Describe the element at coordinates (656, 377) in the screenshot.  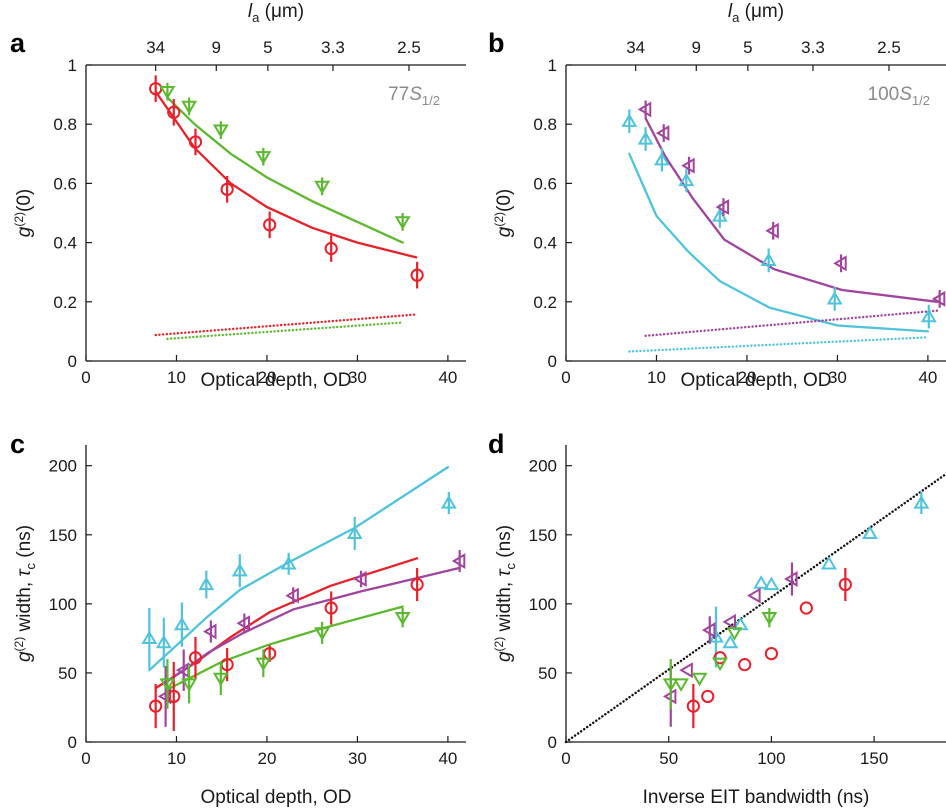
I see `x-tick-label: 10` at that location.